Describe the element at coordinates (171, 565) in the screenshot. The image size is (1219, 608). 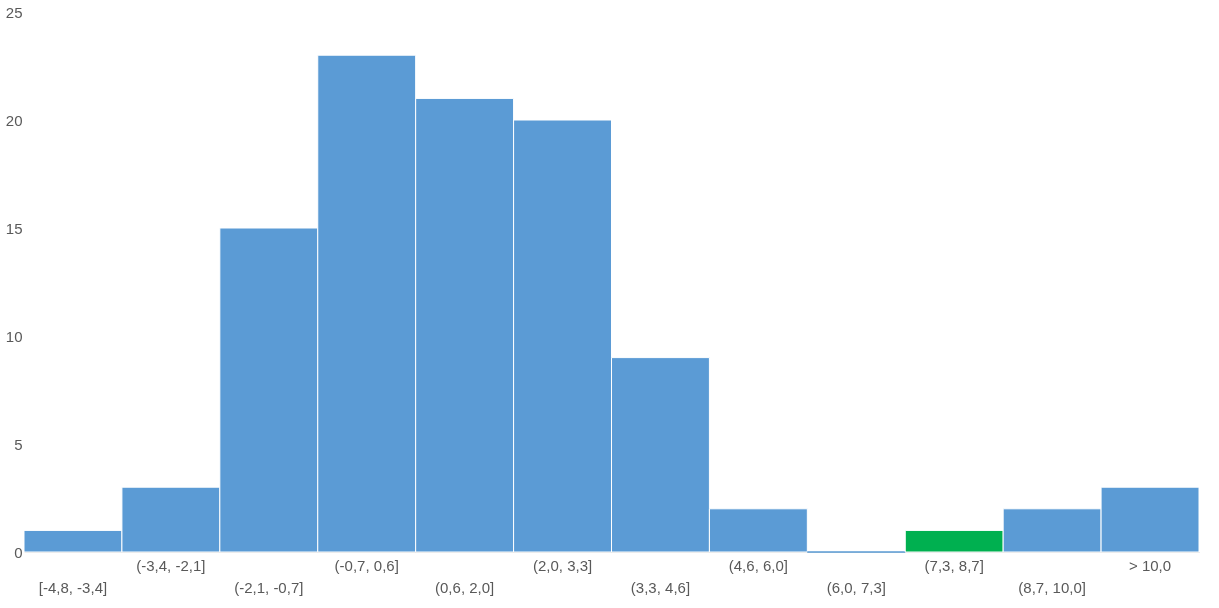
I see `x-tick-label: (-3,4, -2,1]` at that location.